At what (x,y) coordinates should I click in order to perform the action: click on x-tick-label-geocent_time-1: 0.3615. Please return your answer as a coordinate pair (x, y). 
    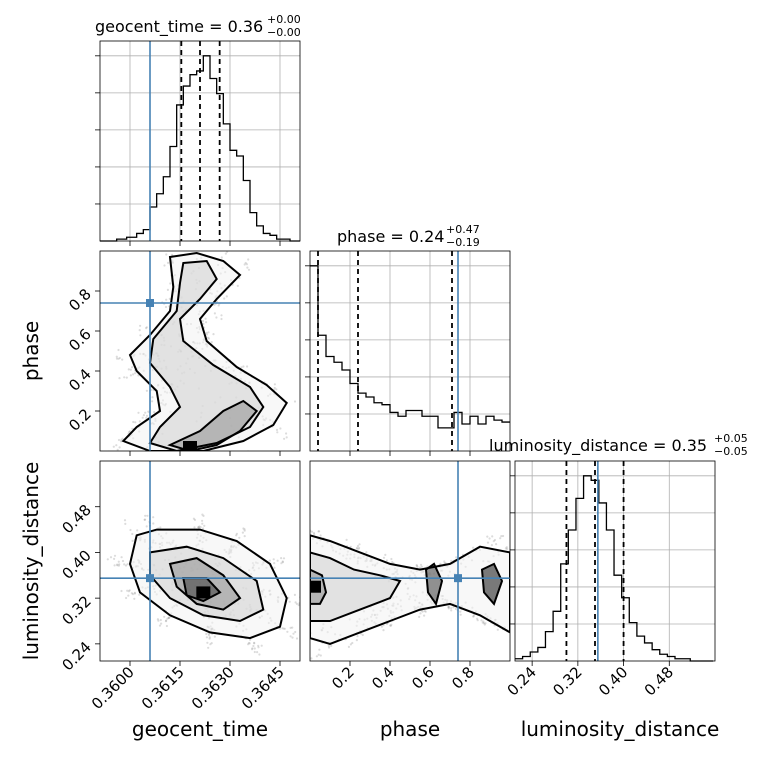
    Looking at the image, I should click on (163, 688).